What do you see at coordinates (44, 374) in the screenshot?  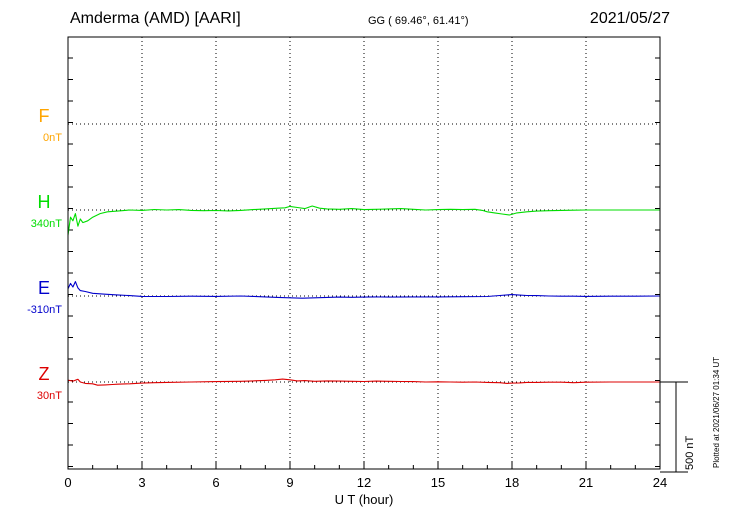 I see `series-name-z: Z` at bounding box center [44, 374].